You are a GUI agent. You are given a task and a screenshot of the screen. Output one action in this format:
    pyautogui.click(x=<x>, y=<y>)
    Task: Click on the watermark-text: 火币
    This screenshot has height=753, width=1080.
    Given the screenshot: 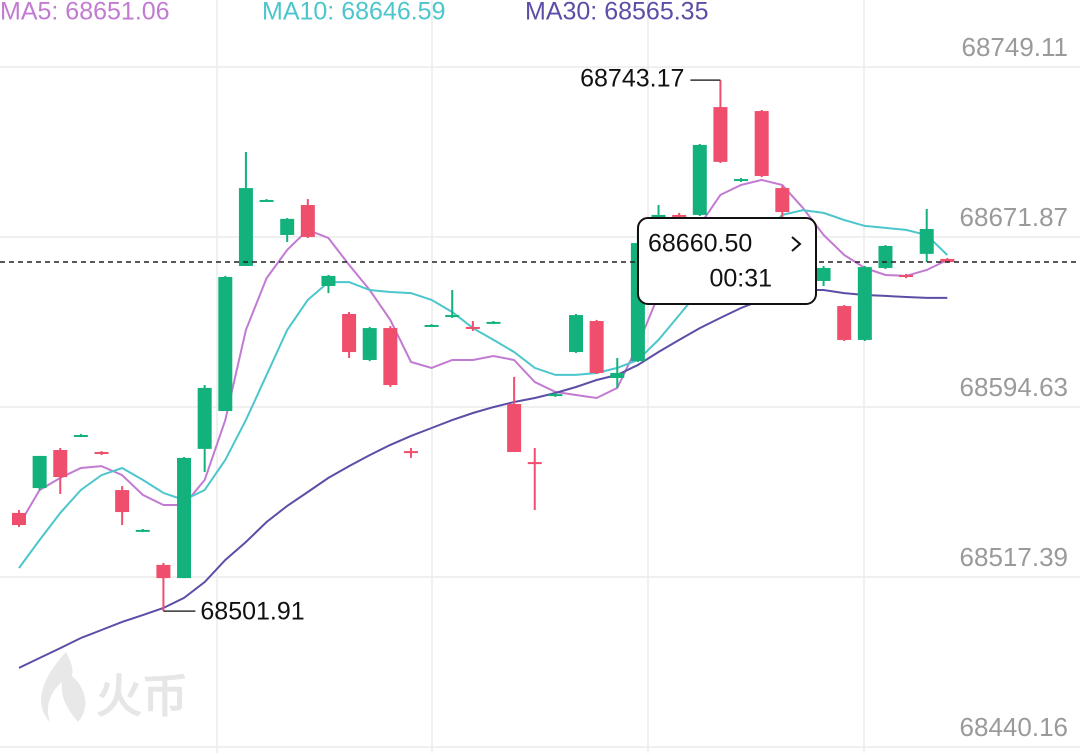 What is the action you would take?
    pyautogui.click(x=142, y=696)
    